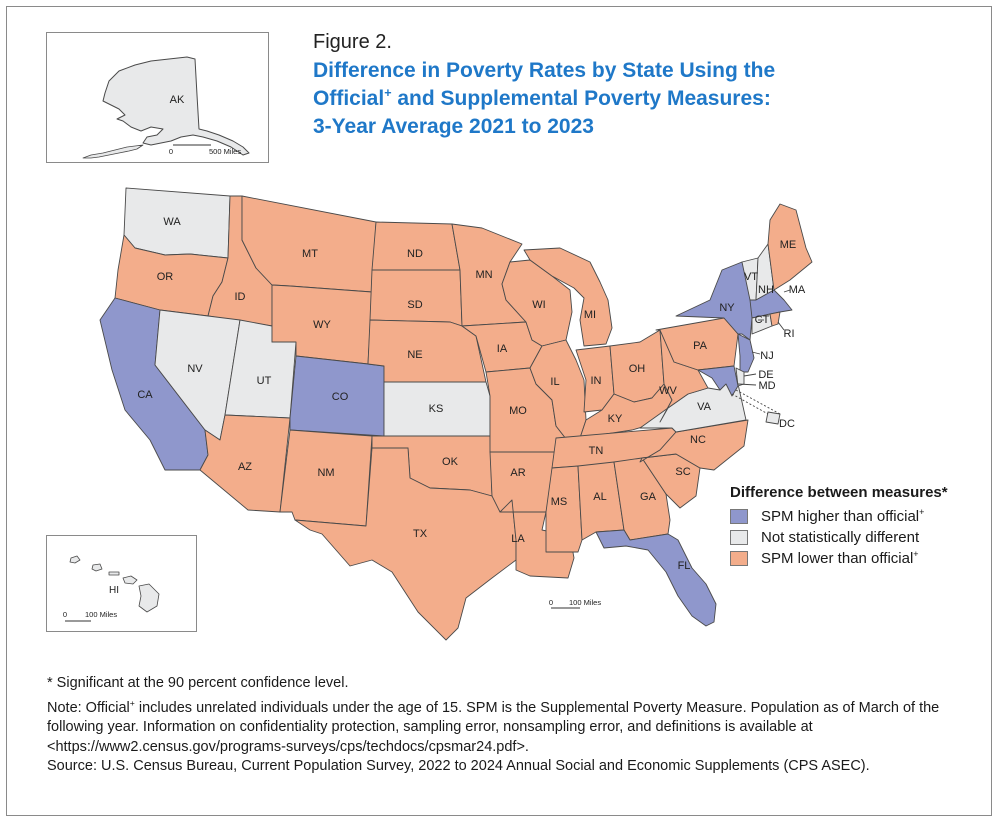  What do you see at coordinates (340, 397) in the screenshot?
I see `state-label-CO: CO` at bounding box center [340, 397].